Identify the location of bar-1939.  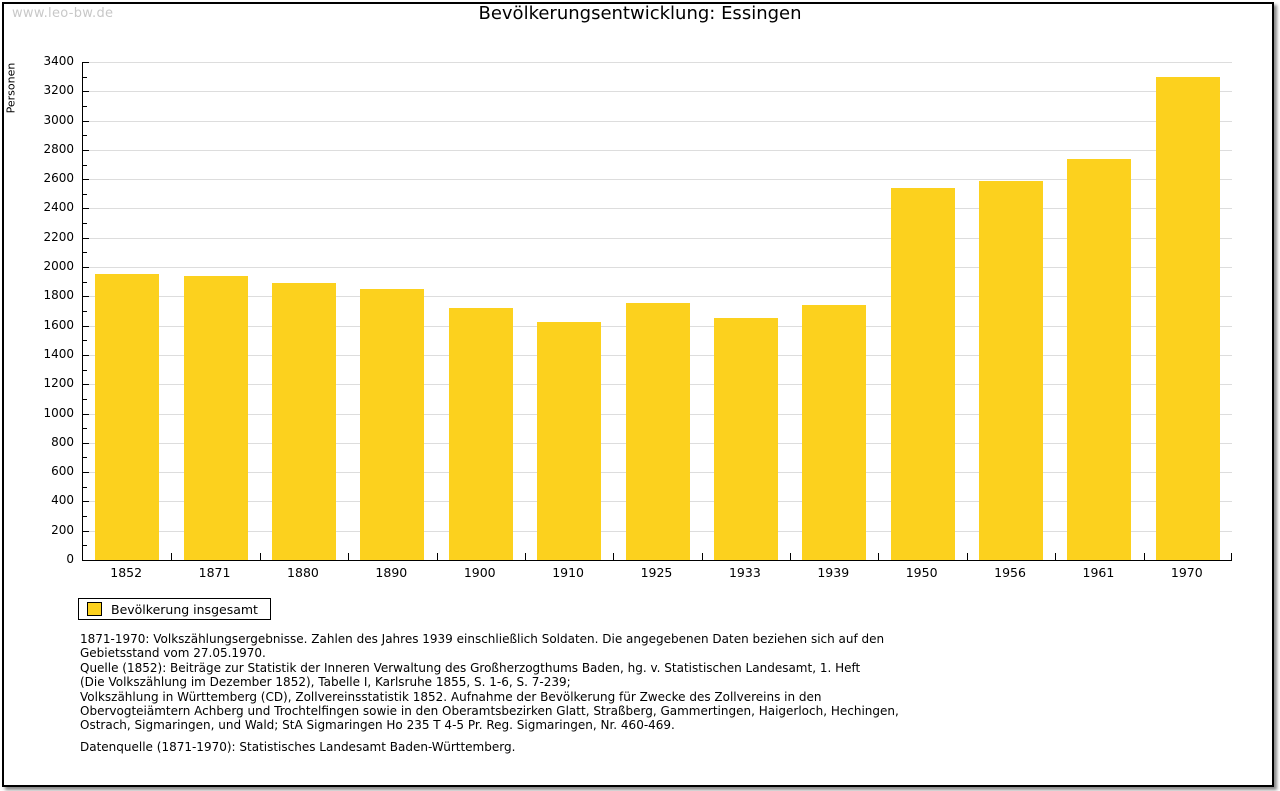
(834, 432).